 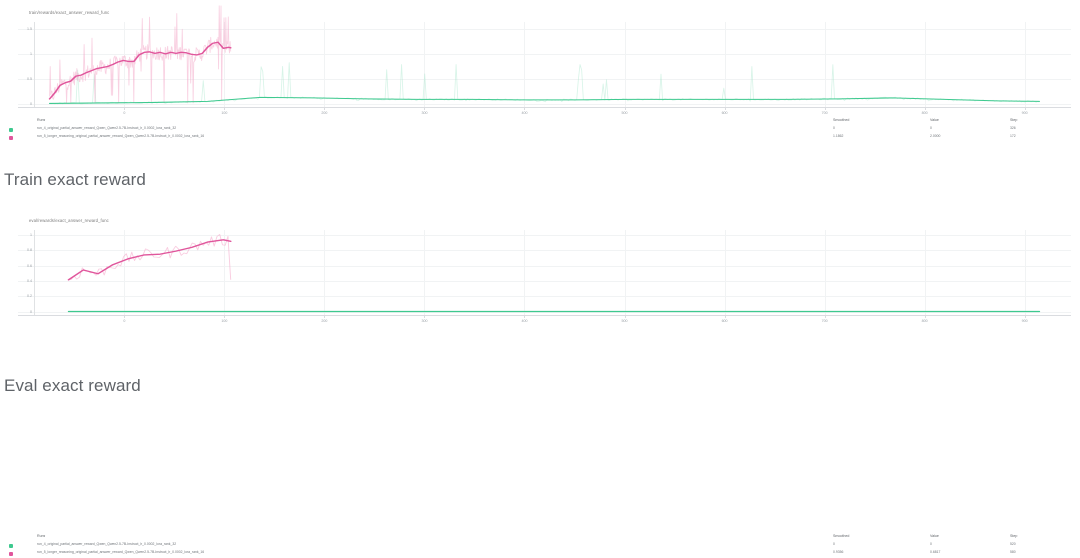 What do you see at coordinates (44, 536) in the screenshot?
I see `chevron-down-icon: ▾` at bounding box center [44, 536].